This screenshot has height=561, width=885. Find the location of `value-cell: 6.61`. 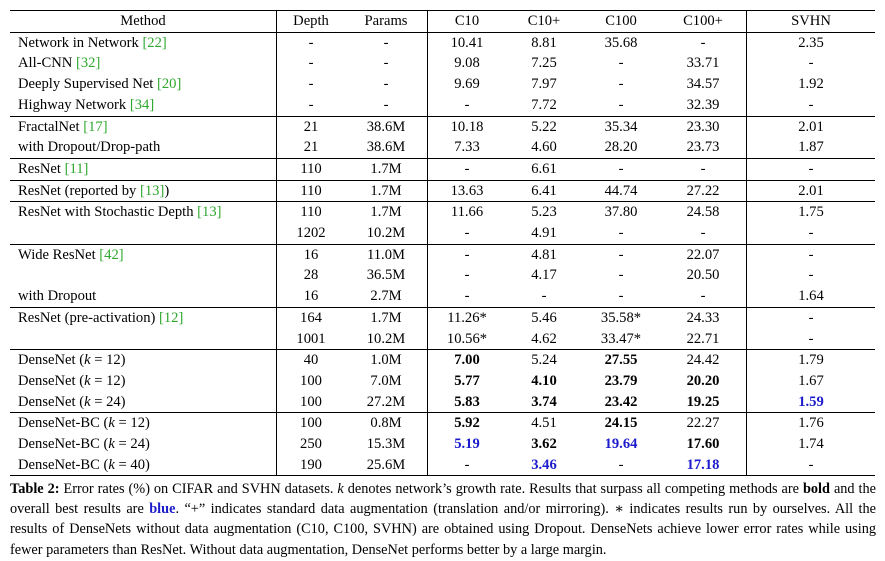

value-cell: 6.61 is located at coordinates (544, 169).